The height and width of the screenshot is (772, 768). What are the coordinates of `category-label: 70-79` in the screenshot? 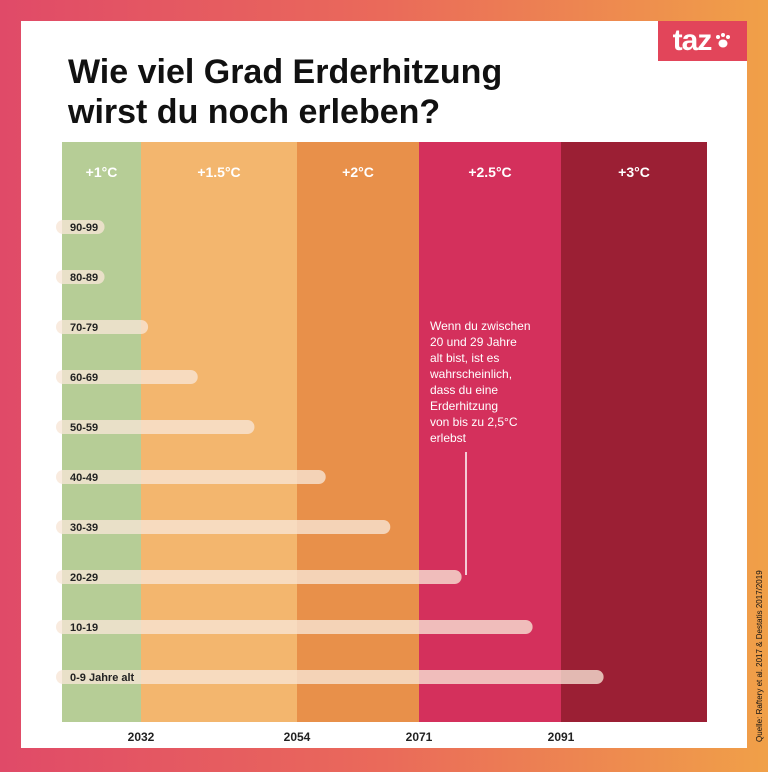 It's located at (84, 328).